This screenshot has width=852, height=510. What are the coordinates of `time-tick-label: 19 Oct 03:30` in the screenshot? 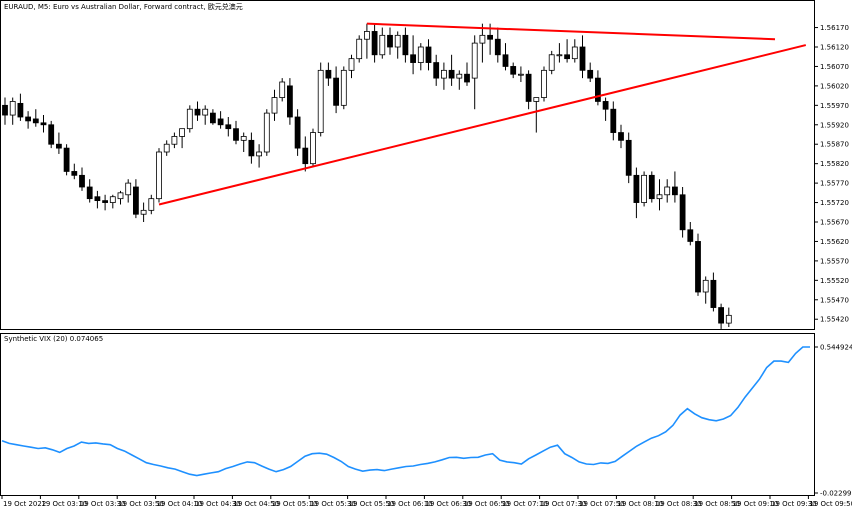 It's located at (103, 504).